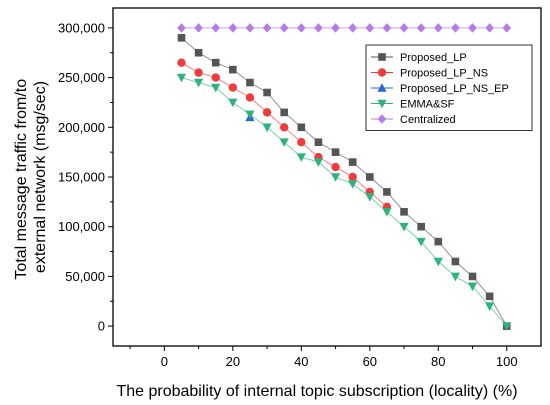 The image size is (550, 405). I want to click on series-centralized, so click(344, 28).